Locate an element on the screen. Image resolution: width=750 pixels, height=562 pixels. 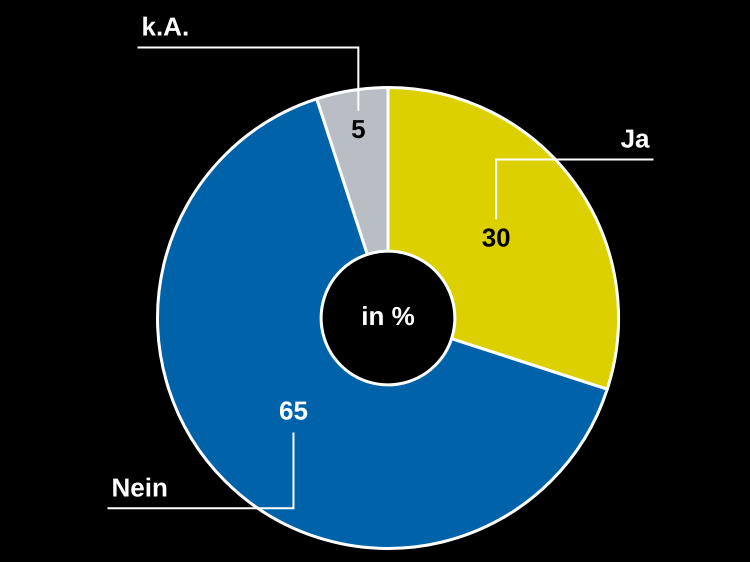
slice-label: Ja is located at coordinates (635, 139).